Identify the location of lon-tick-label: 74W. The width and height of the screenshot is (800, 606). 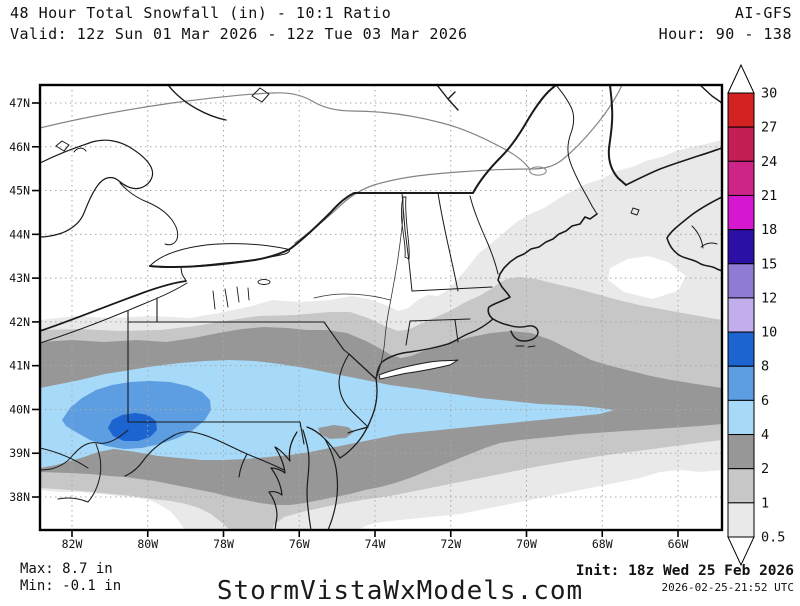
(375, 544).